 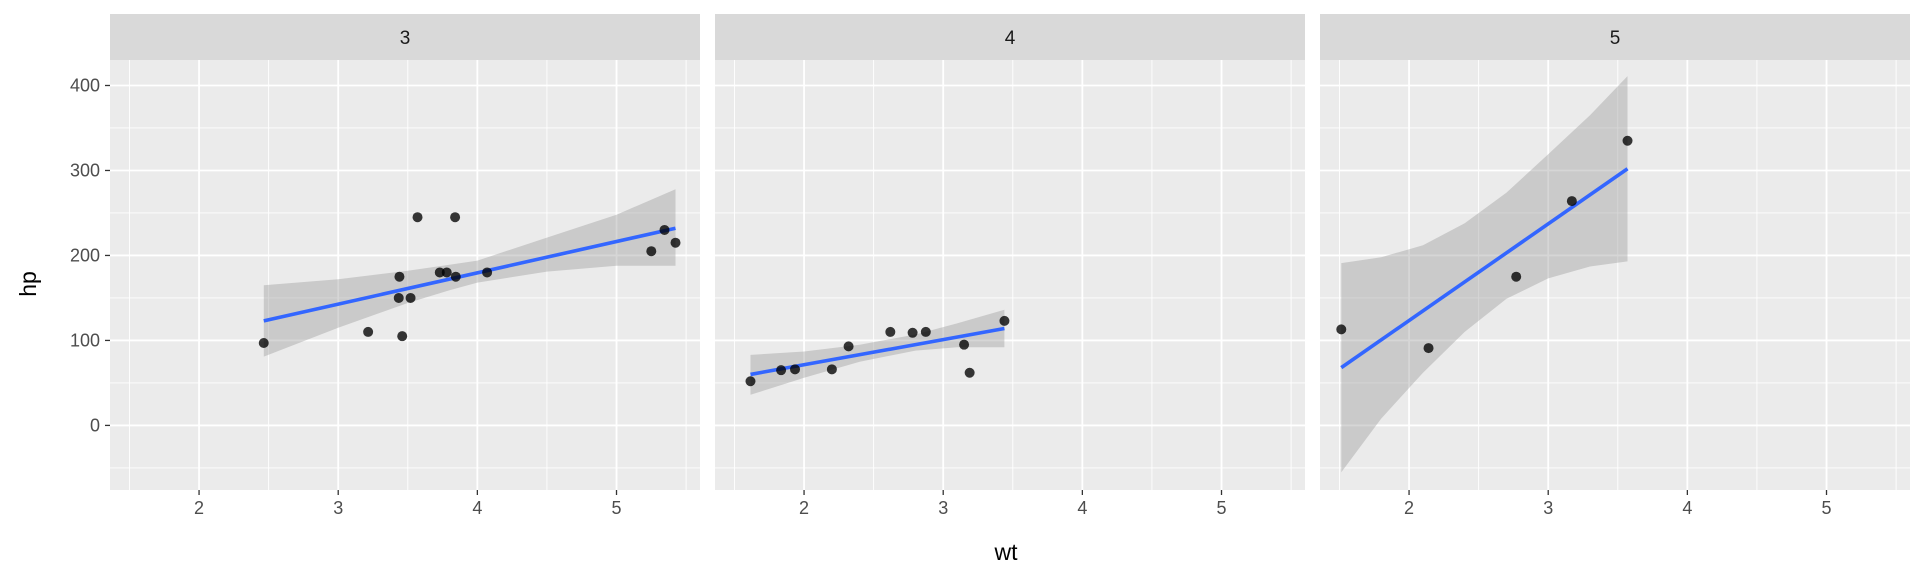 What do you see at coordinates (28, 284) in the screenshot?
I see `y-axis-title: hp` at bounding box center [28, 284].